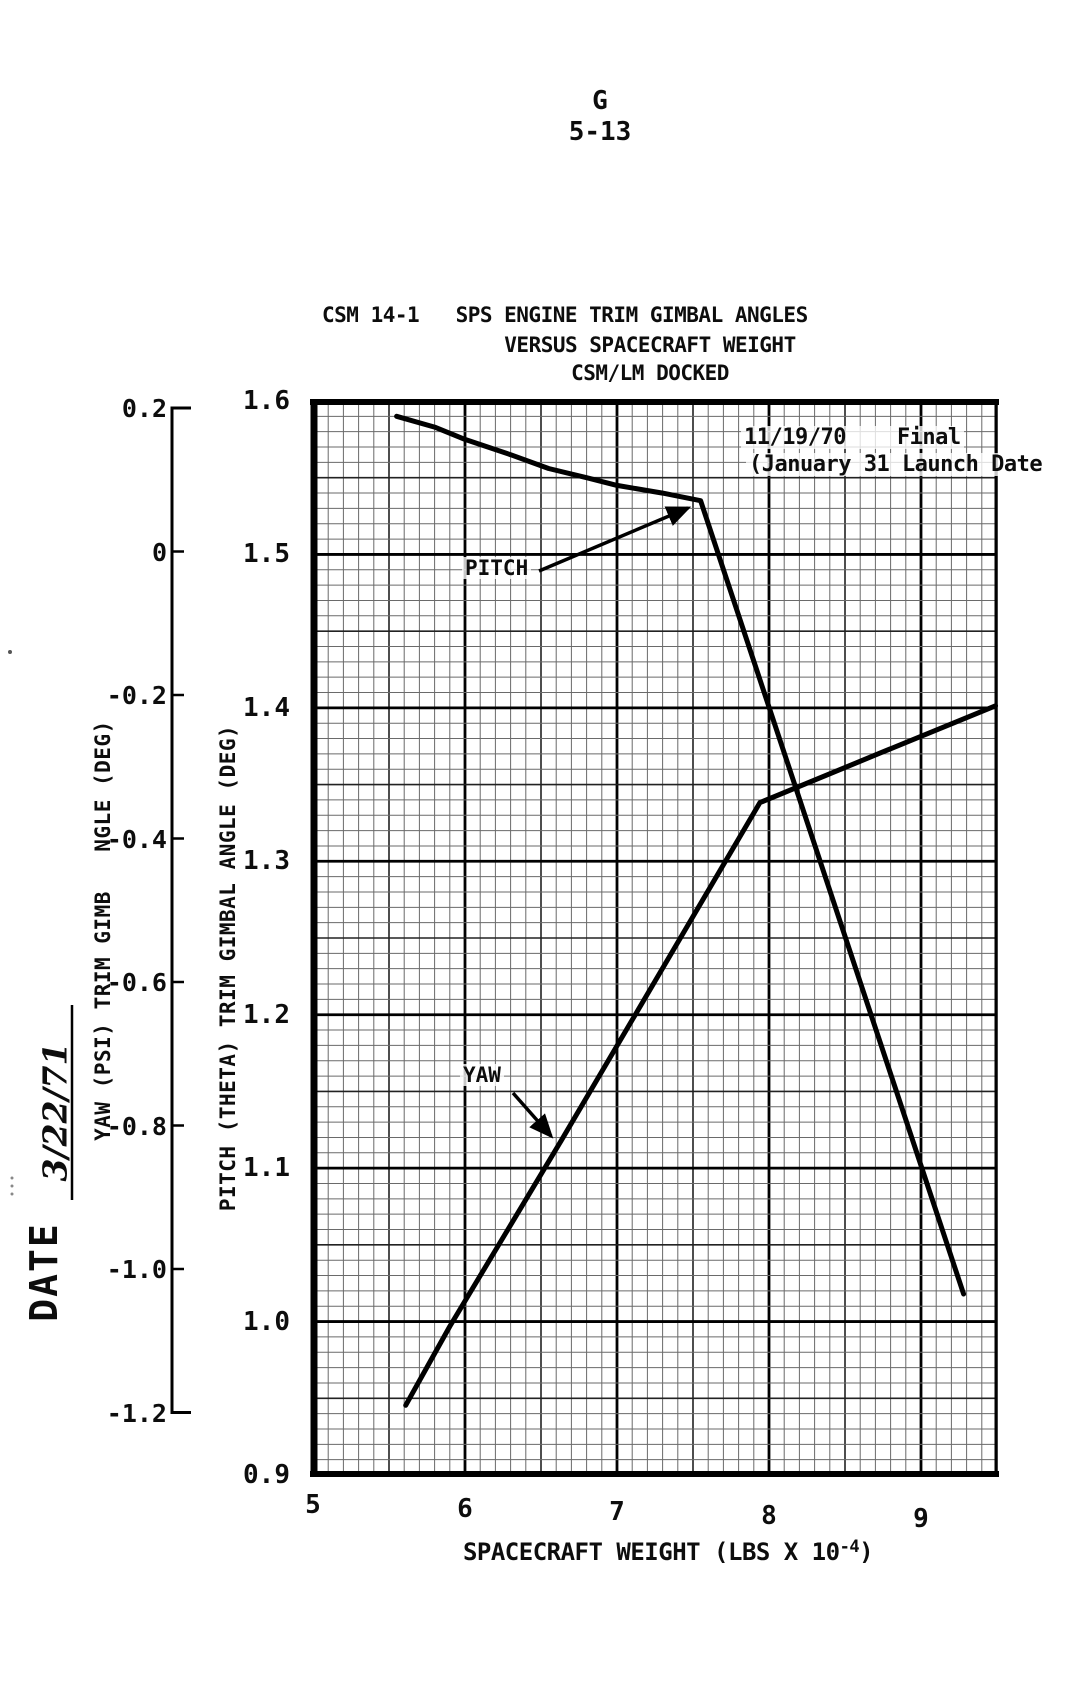 Image resolution: width=1086 pixels, height=1700 pixels. What do you see at coordinates (136, 982) in the screenshot?
I see `yaw-tick-label: -0.6` at bounding box center [136, 982].